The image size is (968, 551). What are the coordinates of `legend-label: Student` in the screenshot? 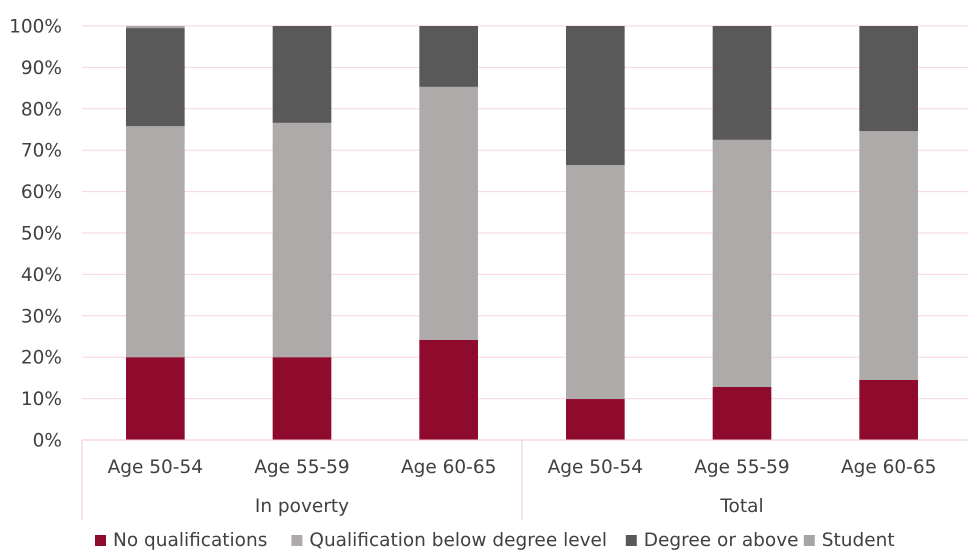 It's located at (858, 540).